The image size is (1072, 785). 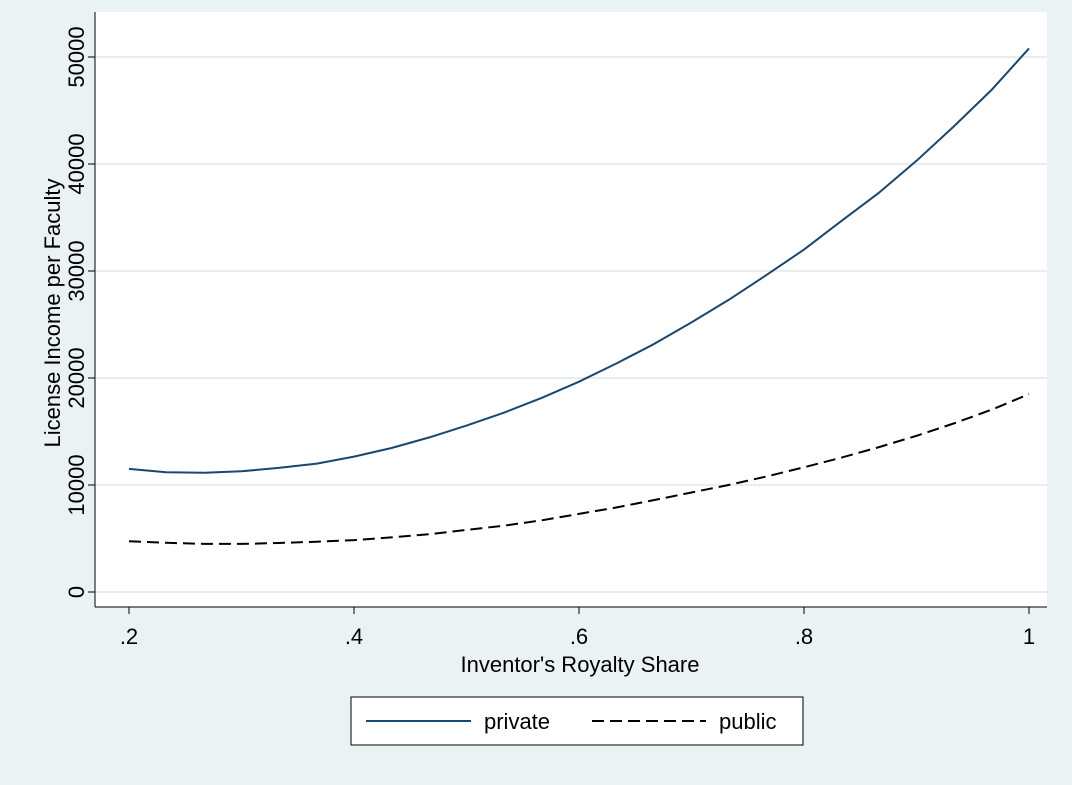 I want to click on y-tick-label: 10000, so click(x=76, y=484).